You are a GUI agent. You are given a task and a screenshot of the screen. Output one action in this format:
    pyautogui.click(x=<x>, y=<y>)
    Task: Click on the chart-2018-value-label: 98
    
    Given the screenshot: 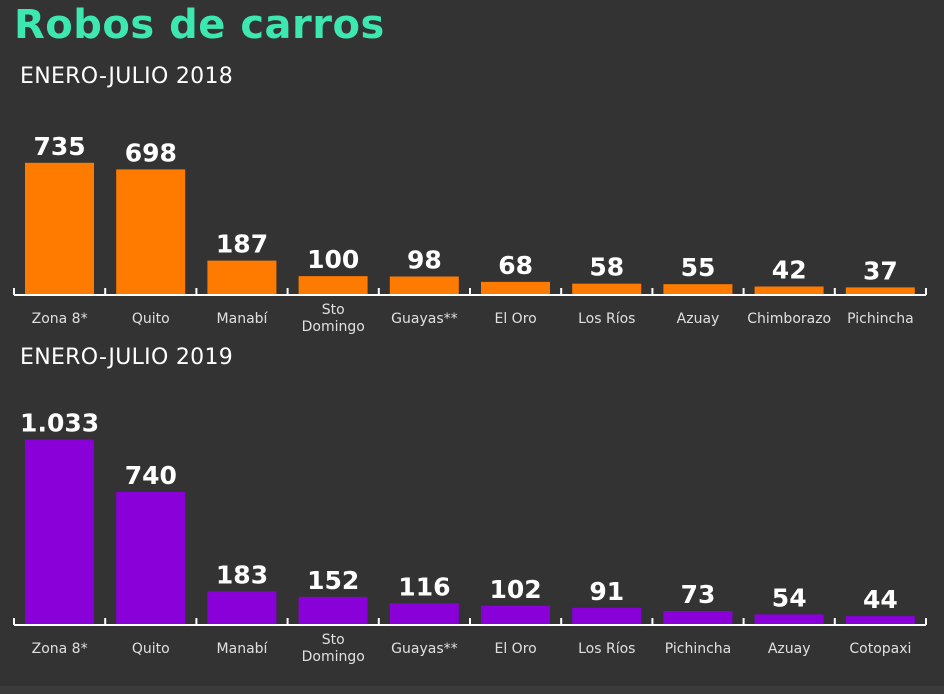 What is the action you would take?
    pyautogui.click(x=424, y=260)
    